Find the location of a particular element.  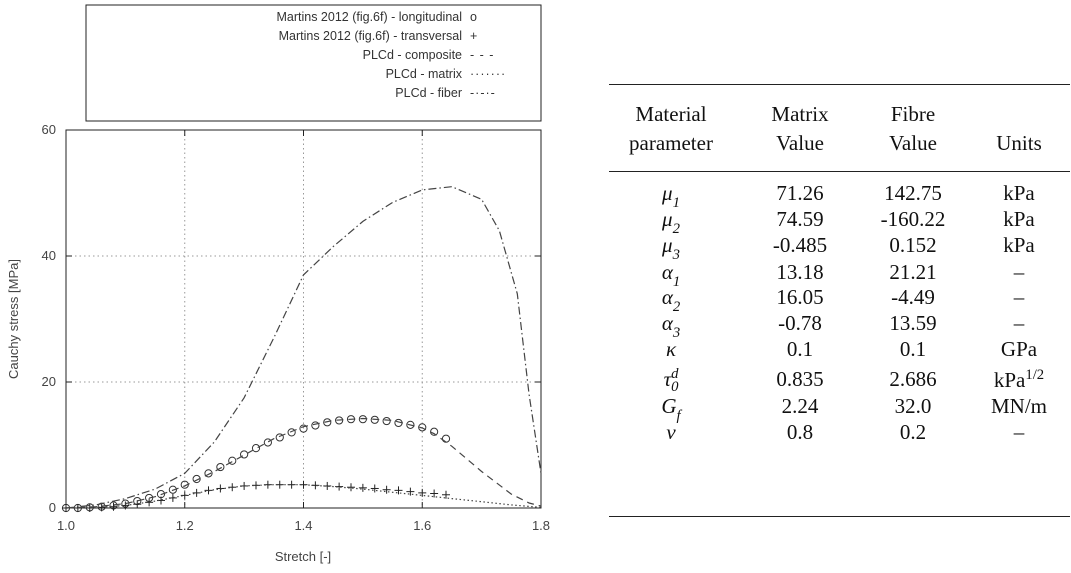

unit: GPa is located at coordinates (1019, 349).